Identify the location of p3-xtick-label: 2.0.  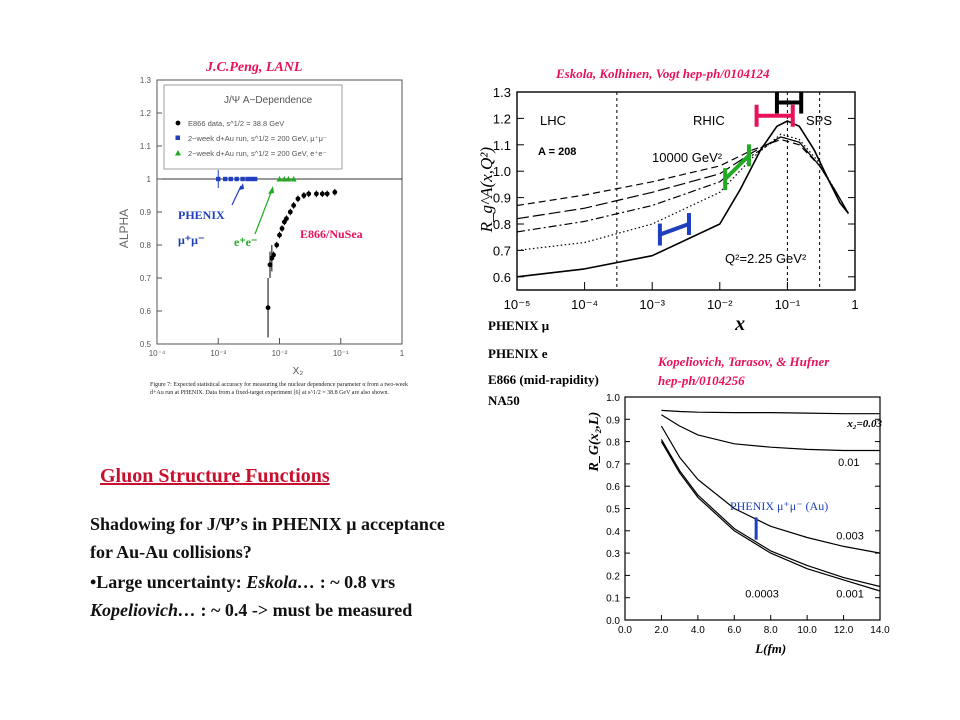
(661, 630).